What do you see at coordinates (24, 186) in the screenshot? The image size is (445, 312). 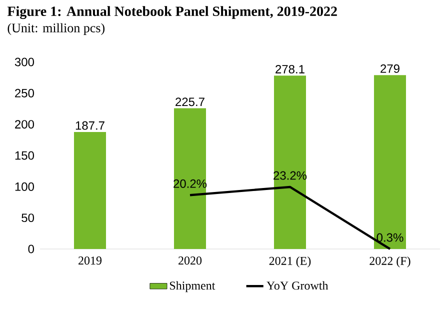 I see `y-tick-label: 100` at bounding box center [24, 186].